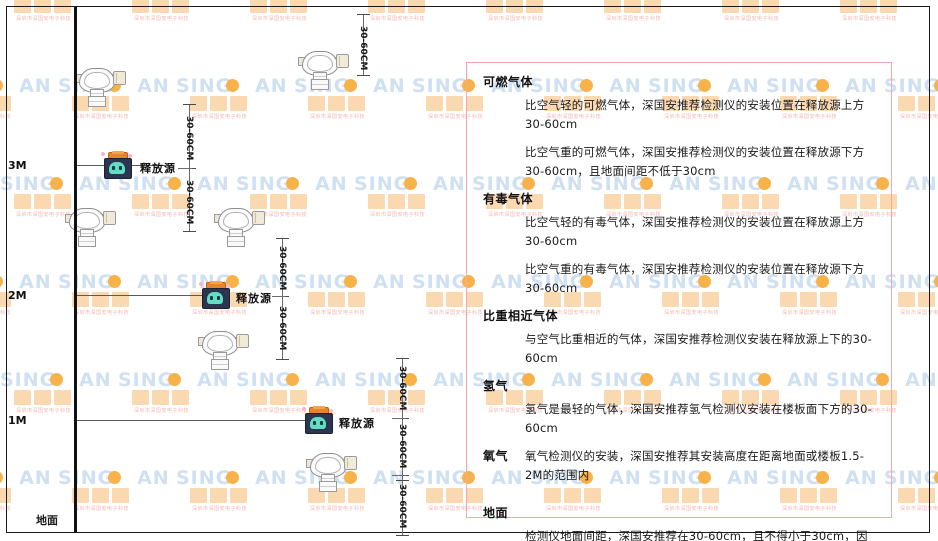  Describe the element at coordinates (695, 231) in the screenshot. I see `panel-section-paragraph: 比空气轻的有毒气体，深国安推荐检测仪的安装位置在释放源上方30-60cm` at that location.